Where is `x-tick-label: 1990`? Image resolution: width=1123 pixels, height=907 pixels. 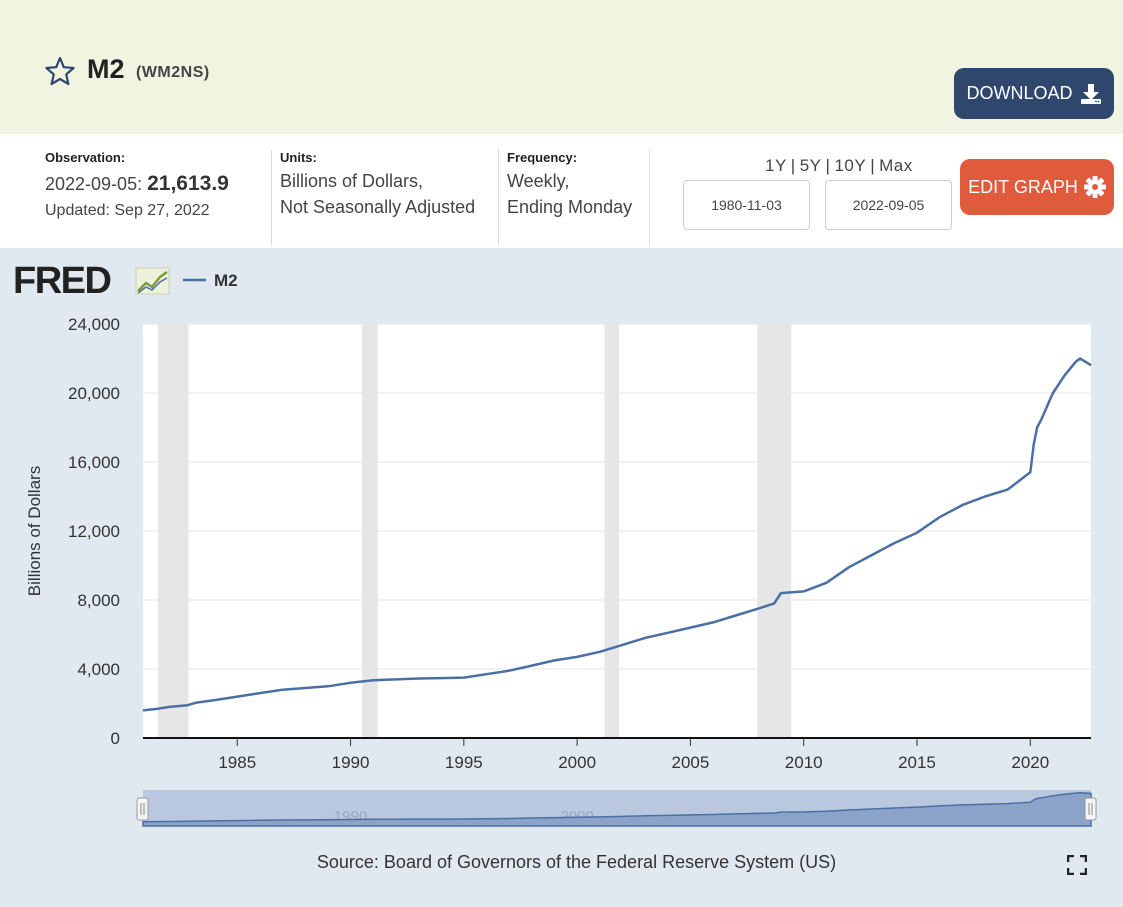 x-tick-label: 1990 is located at coordinates (351, 762).